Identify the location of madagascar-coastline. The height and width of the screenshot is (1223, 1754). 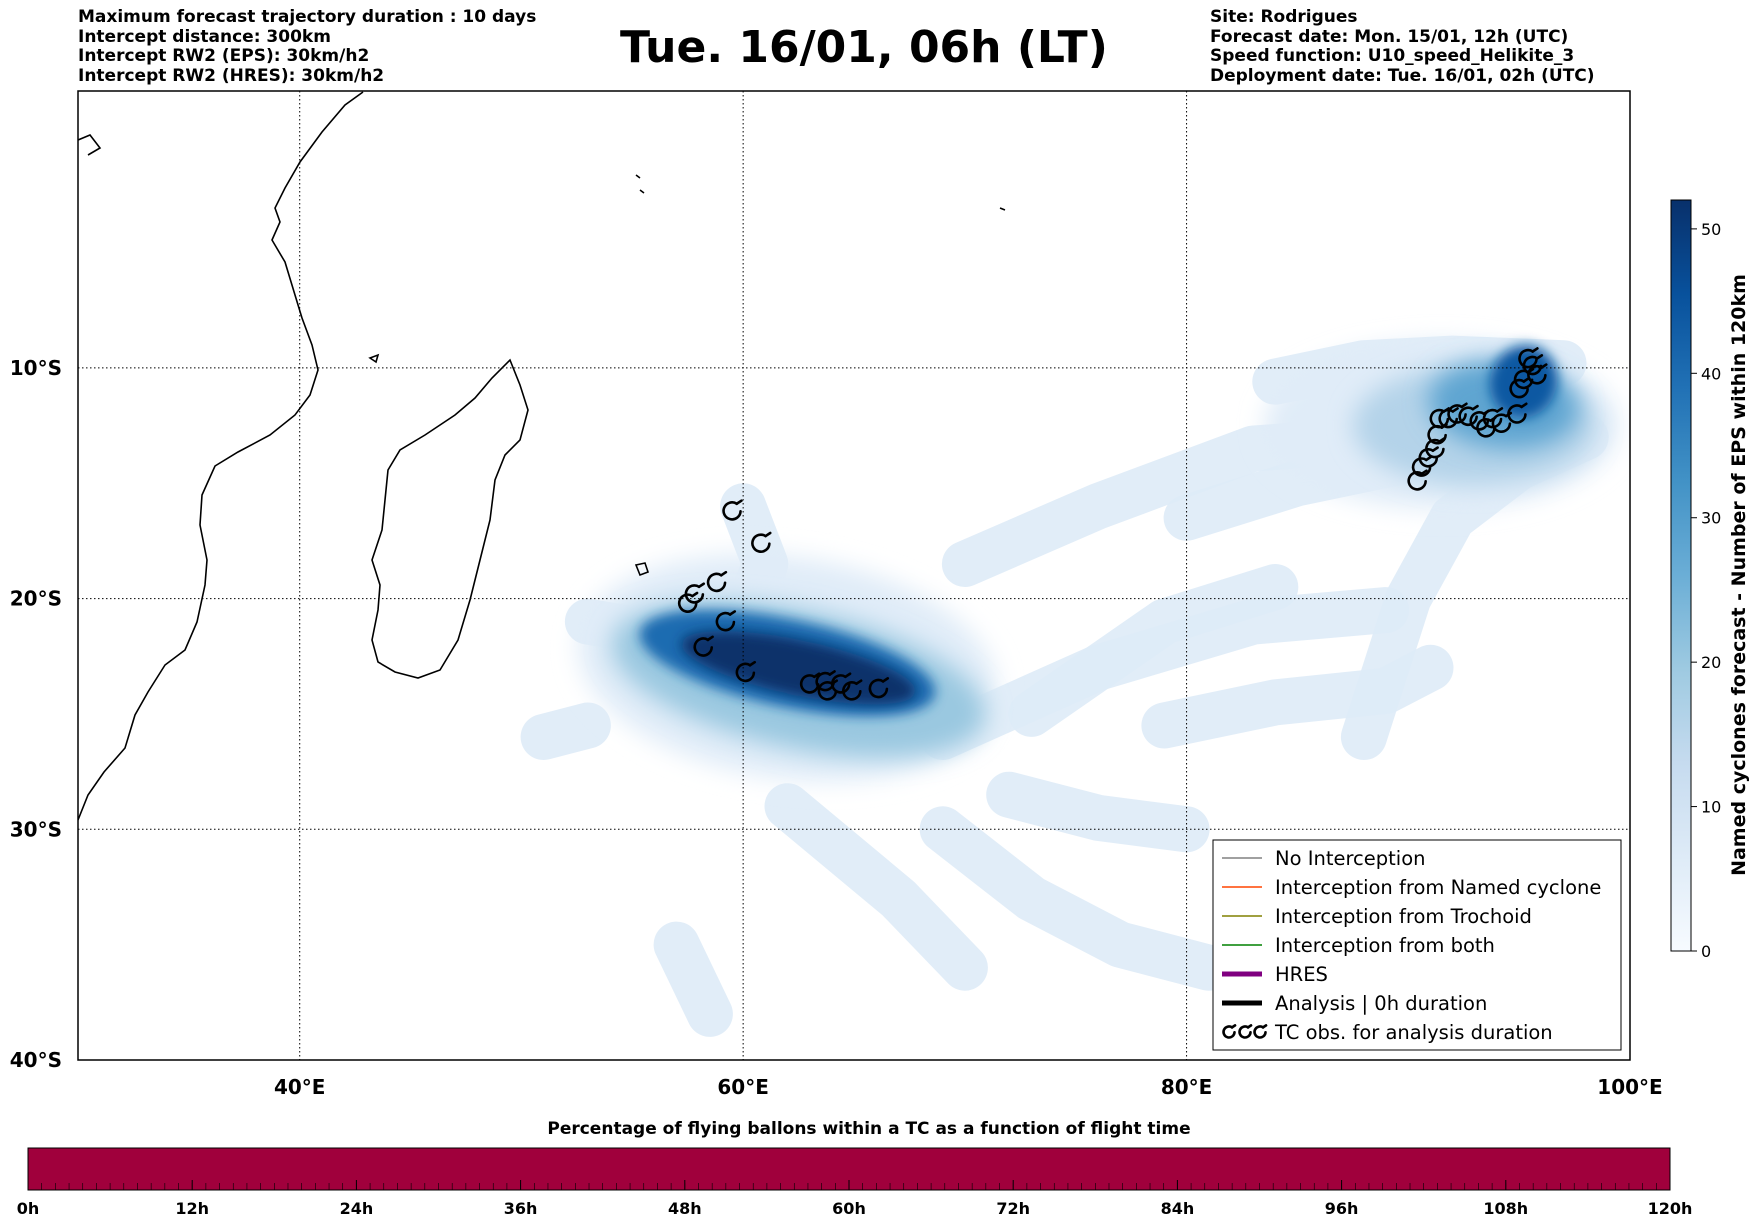
(450, 518).